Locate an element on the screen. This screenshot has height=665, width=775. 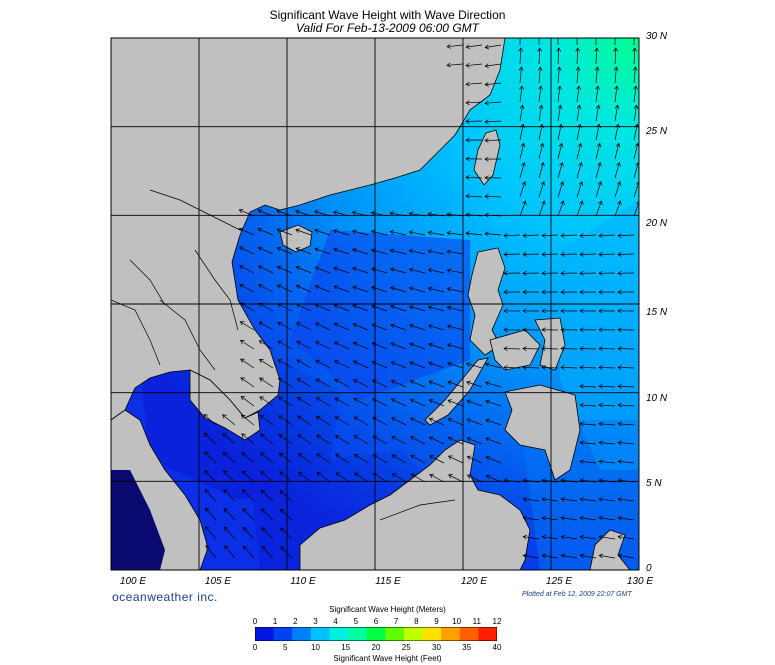
colorbar-feet-tick: 35 is located at coordinates (467, 647).